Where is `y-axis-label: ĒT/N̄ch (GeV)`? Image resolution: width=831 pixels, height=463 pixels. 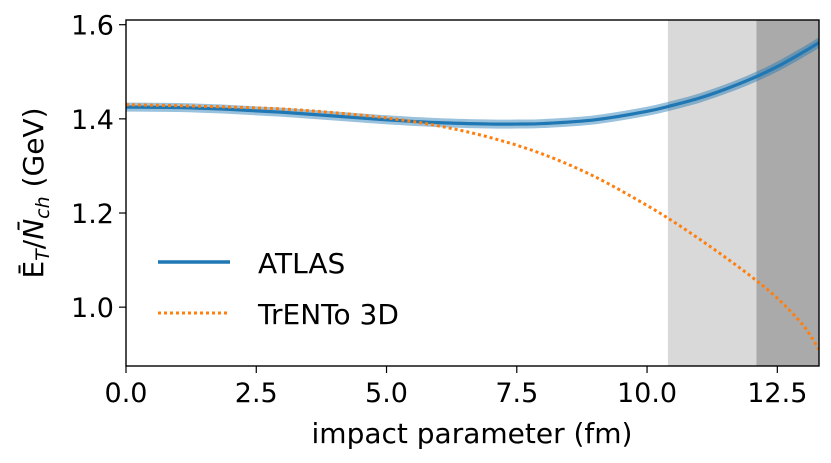
y-axis-label: ĒT/N̄ch (GeV) is located at coordinates (35, 192).